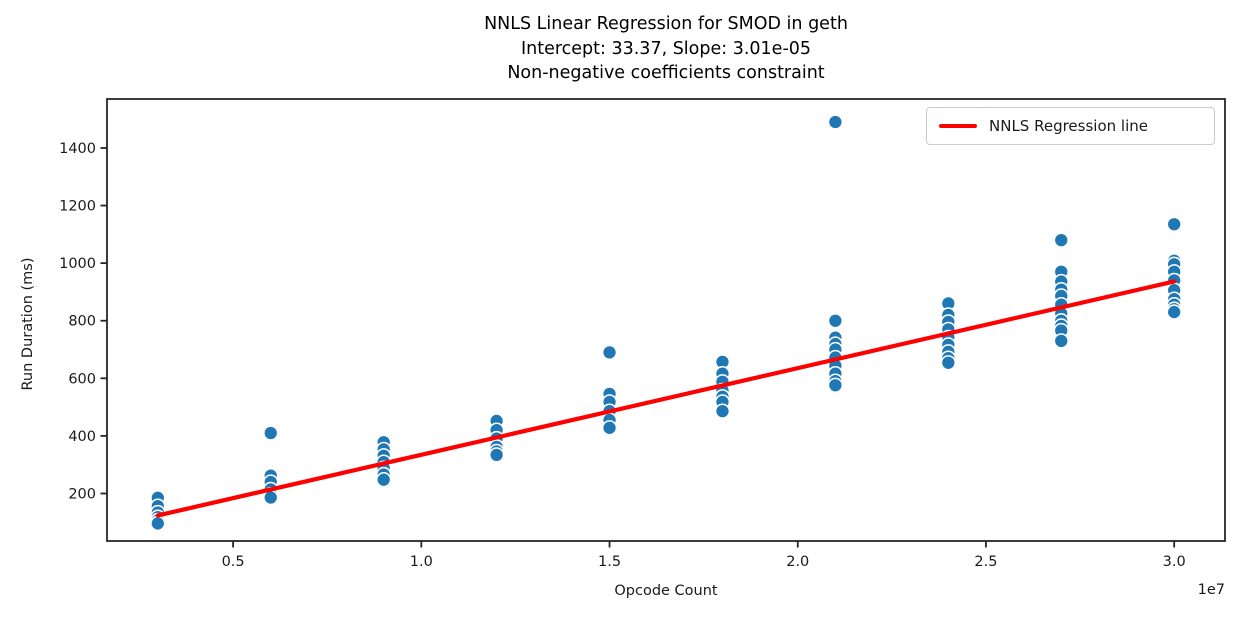 The height and width of the screenshot is (618, 1237). I want to click on y-tick-label: 1200, so click(77, 207).